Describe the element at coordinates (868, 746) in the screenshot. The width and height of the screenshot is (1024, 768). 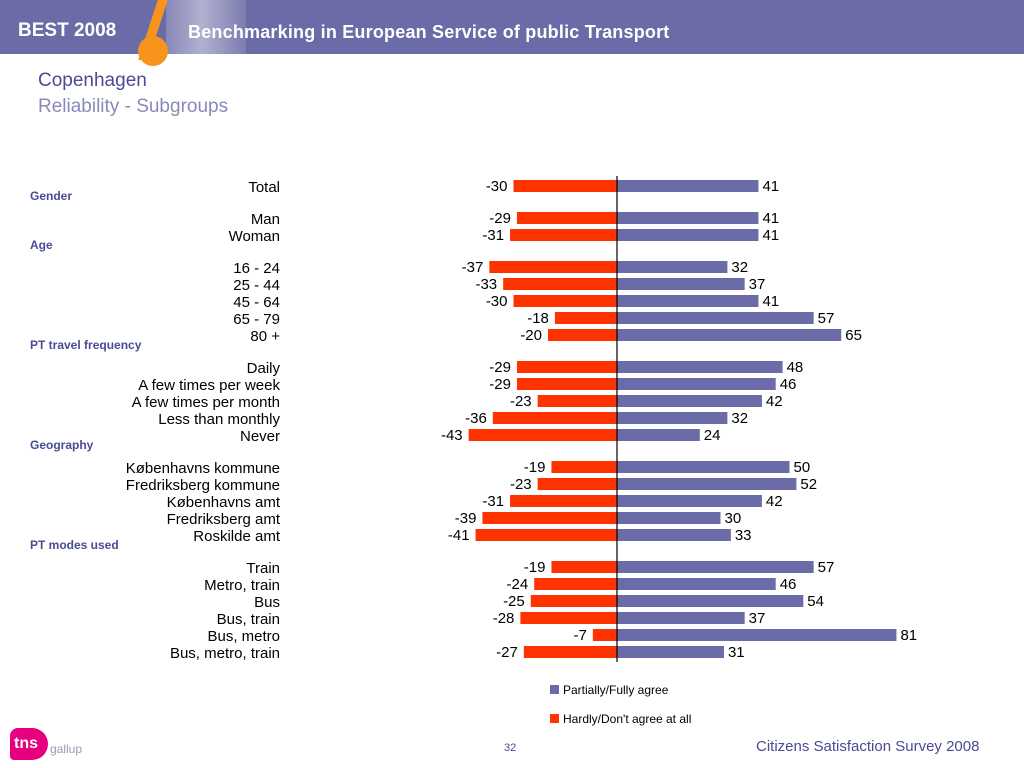
I see `survey-name: Citizens Satisfaction Survey 2008` at that location.